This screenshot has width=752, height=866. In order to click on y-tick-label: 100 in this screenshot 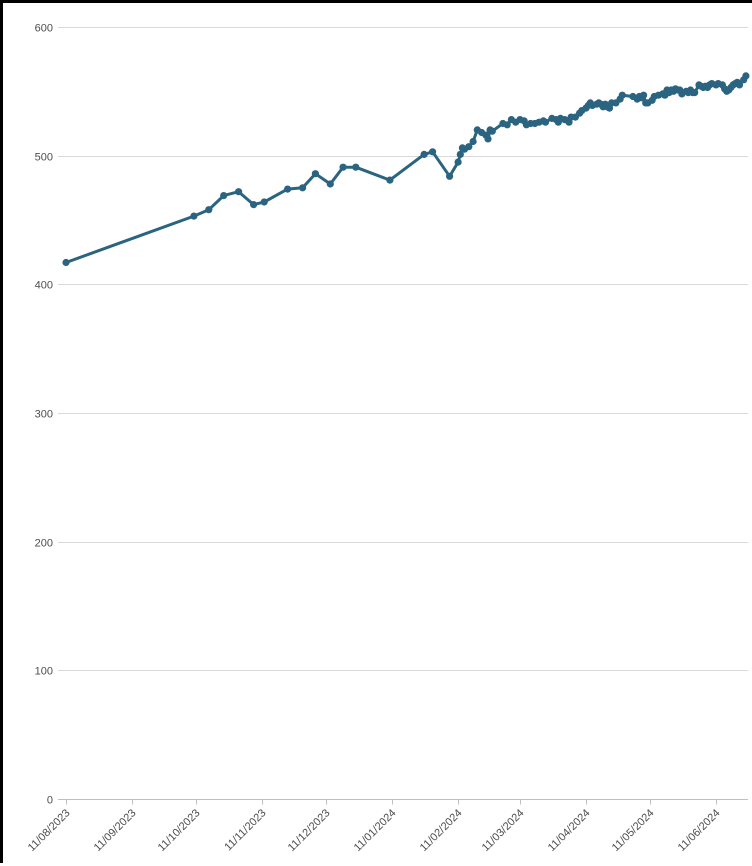, I will do `click(44, 672)`.